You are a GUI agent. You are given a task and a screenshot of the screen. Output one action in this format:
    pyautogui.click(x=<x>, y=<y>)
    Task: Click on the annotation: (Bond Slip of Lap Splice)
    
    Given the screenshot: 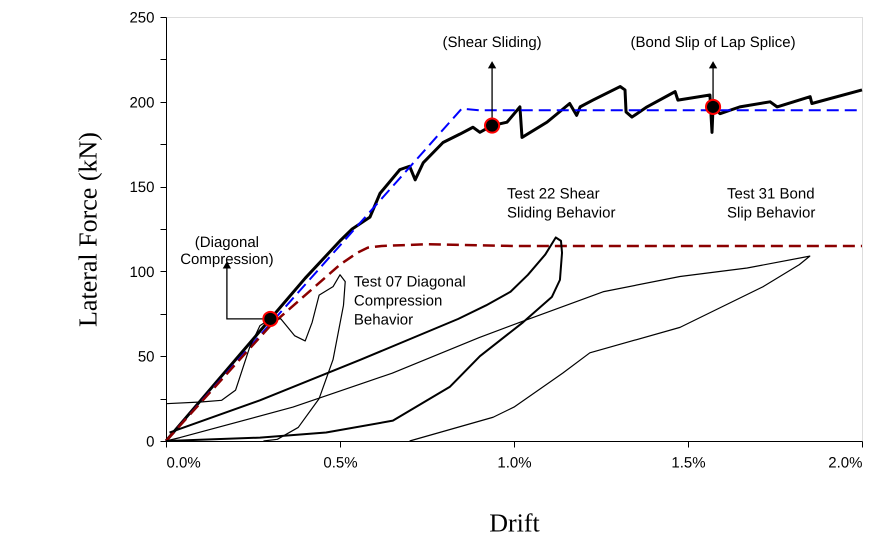 What is the action you would take?
    pyautogui.click(x=713, y=42)
    